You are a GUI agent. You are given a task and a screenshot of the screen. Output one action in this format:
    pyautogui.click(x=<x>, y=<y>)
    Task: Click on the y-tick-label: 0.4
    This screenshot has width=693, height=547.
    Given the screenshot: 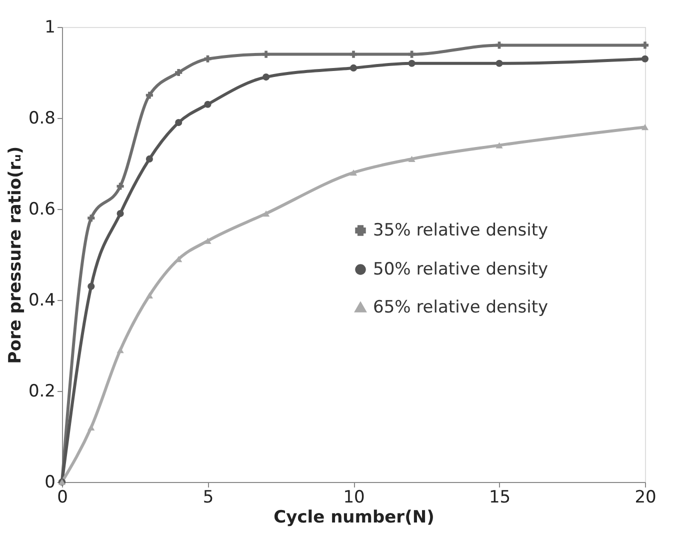 What is the action you would take?
    pyautogui.click(x=42, y=300)
    